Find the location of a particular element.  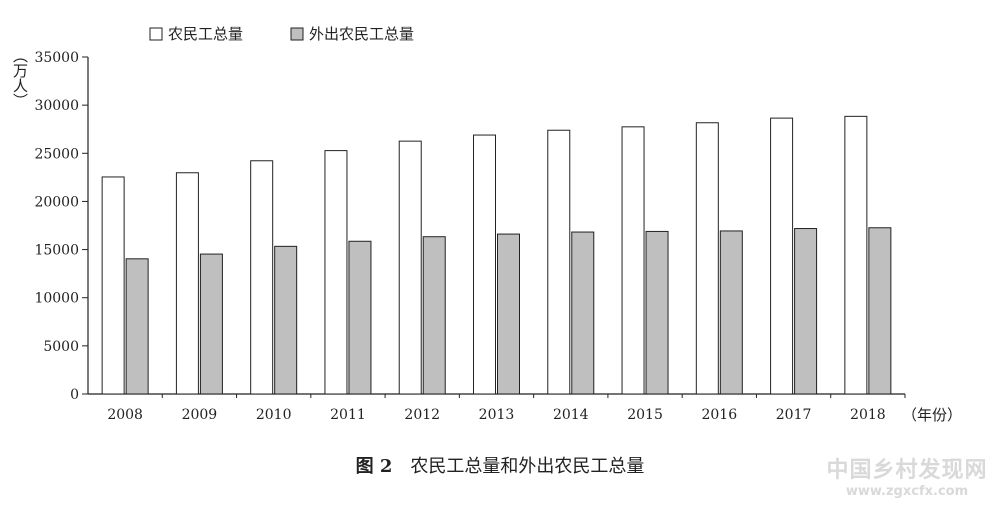

x-tick-label: 2018 is located at coordinates (868, 415).